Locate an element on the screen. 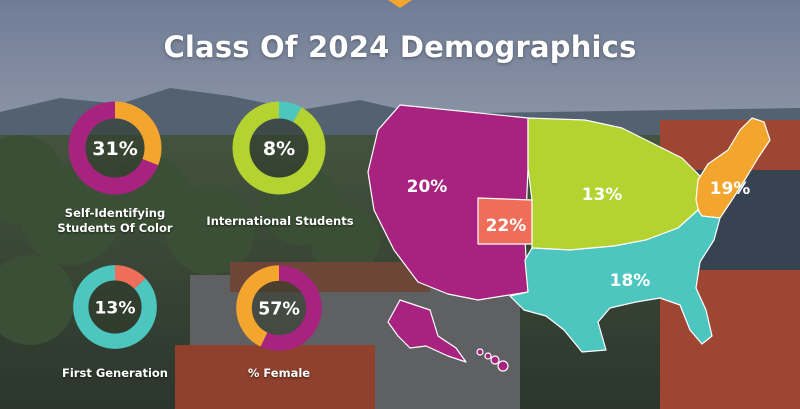  page-title: Class Of 2024 Demographics is located at coordinates (400, 47).